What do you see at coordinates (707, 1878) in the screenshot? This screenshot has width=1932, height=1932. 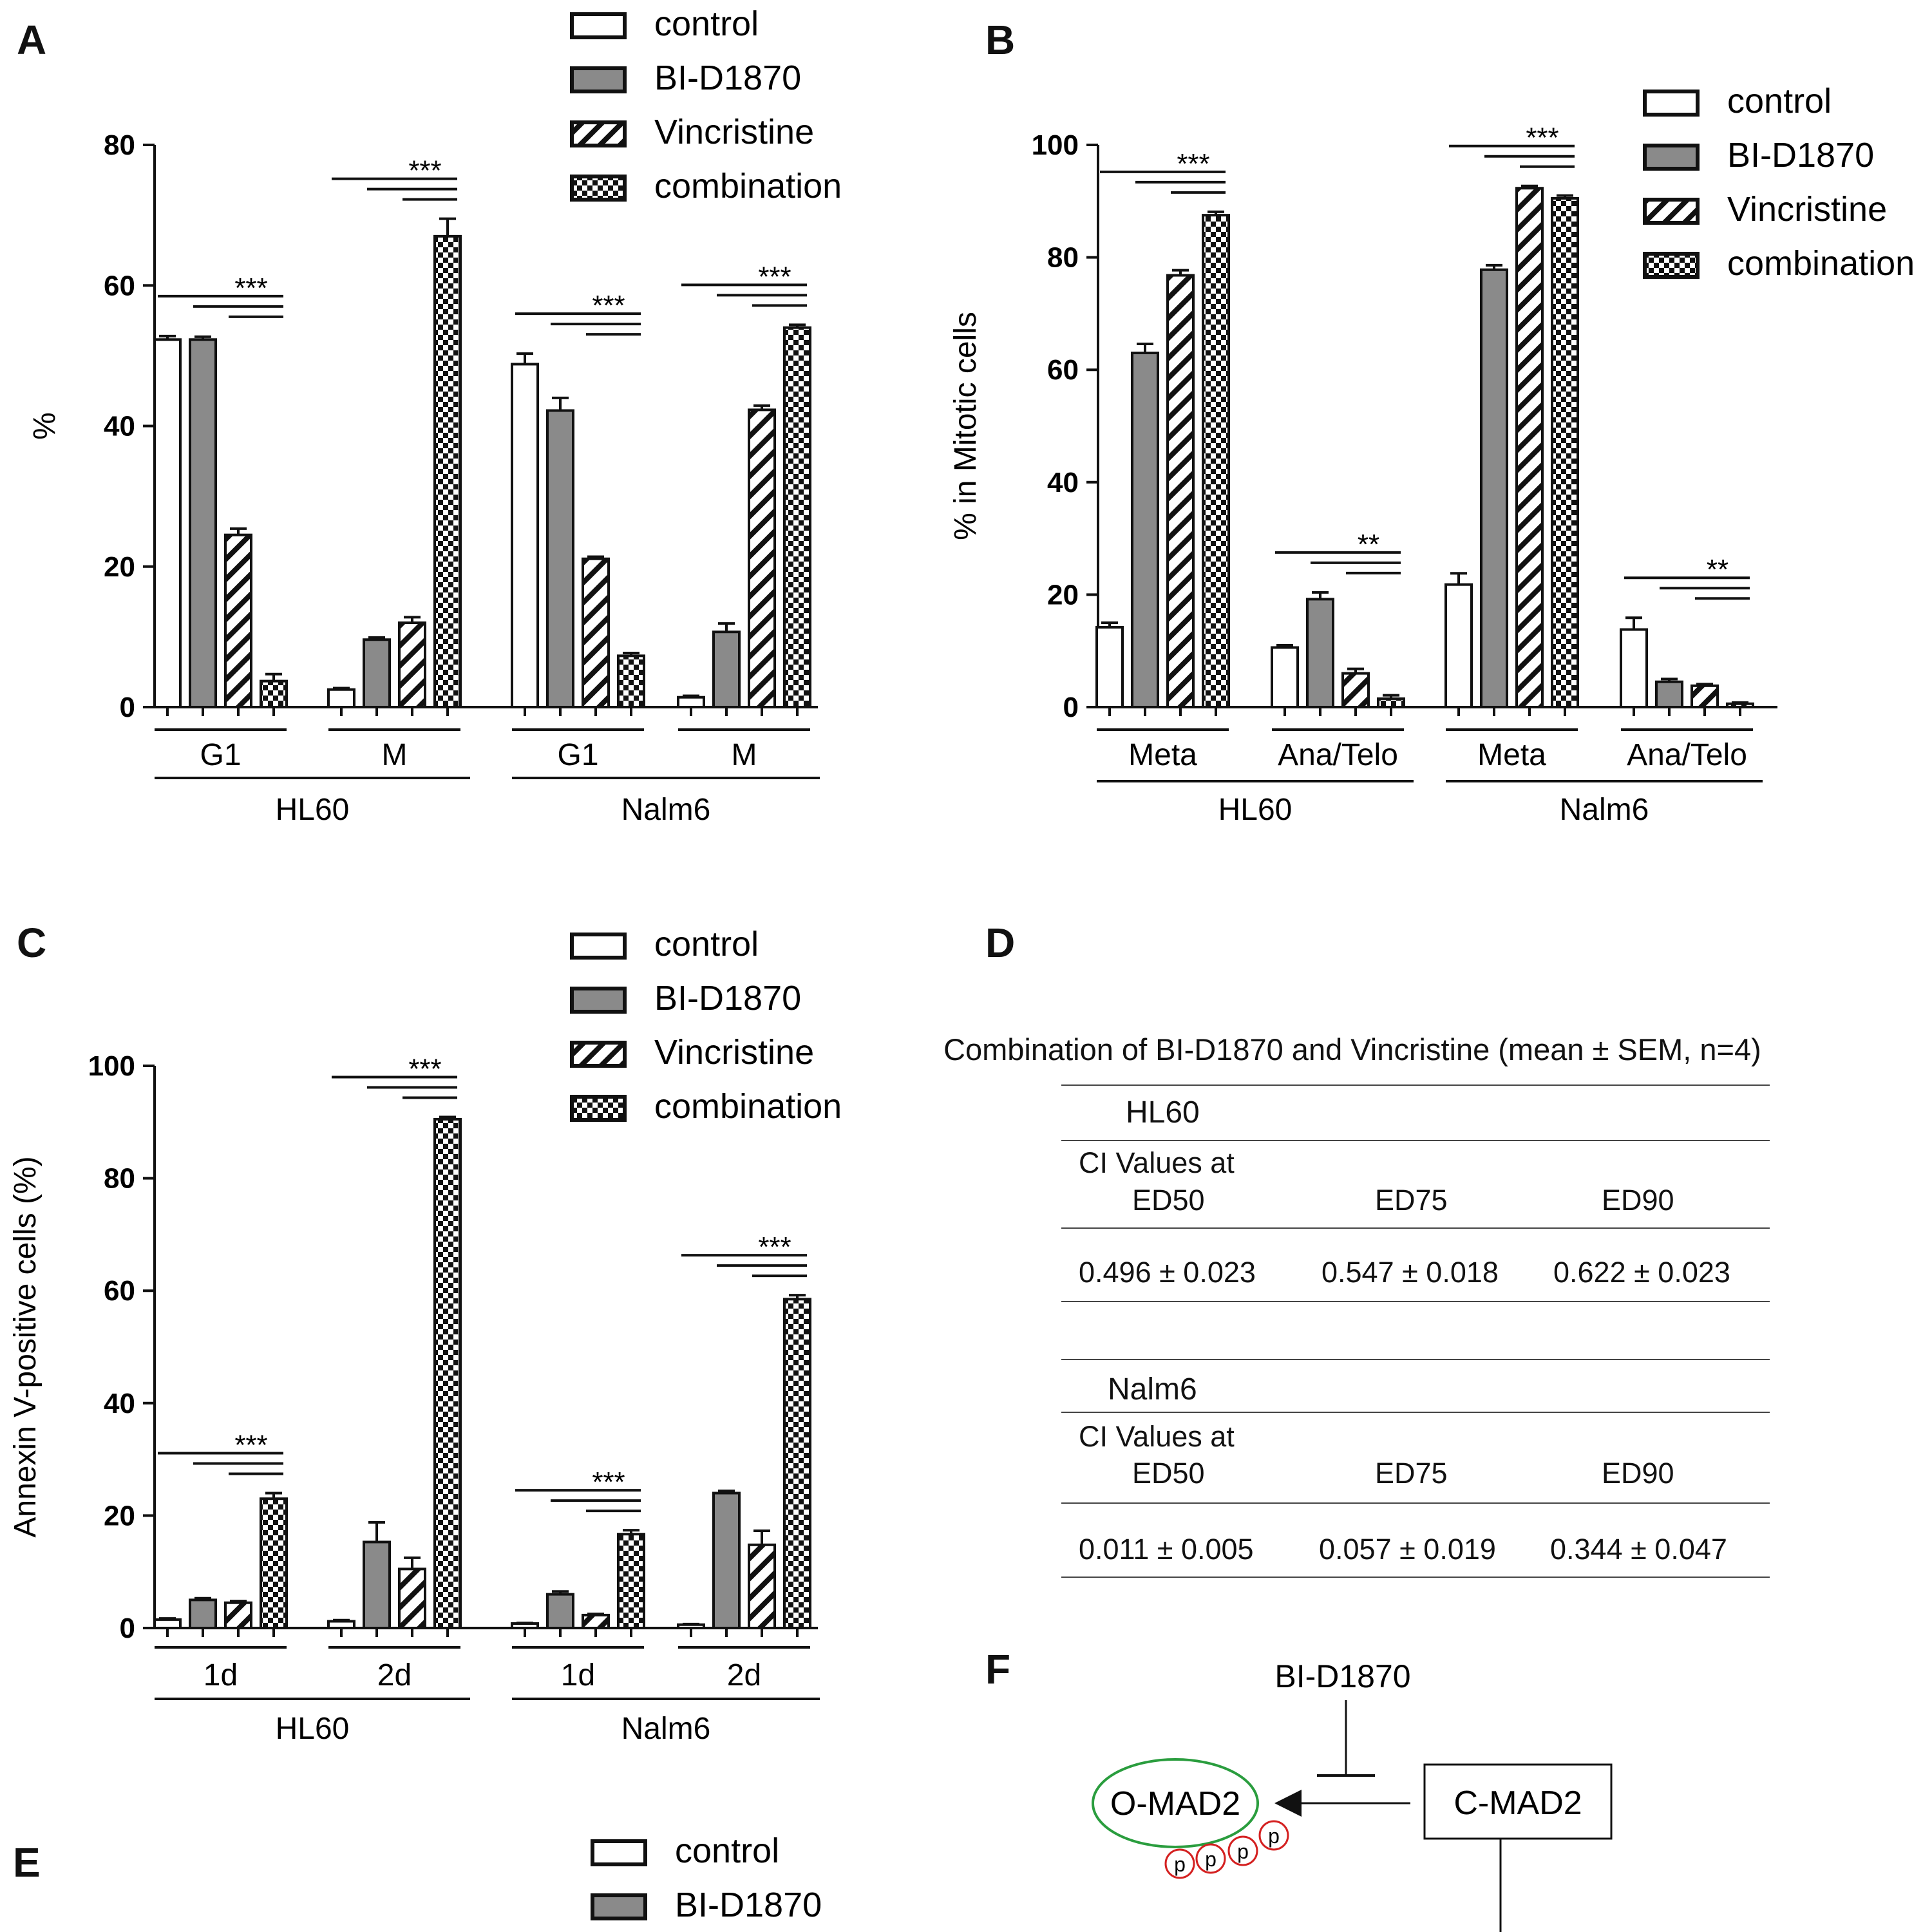 I see `legend-e: control BI-D1870` at bounding box center [707, 1878].